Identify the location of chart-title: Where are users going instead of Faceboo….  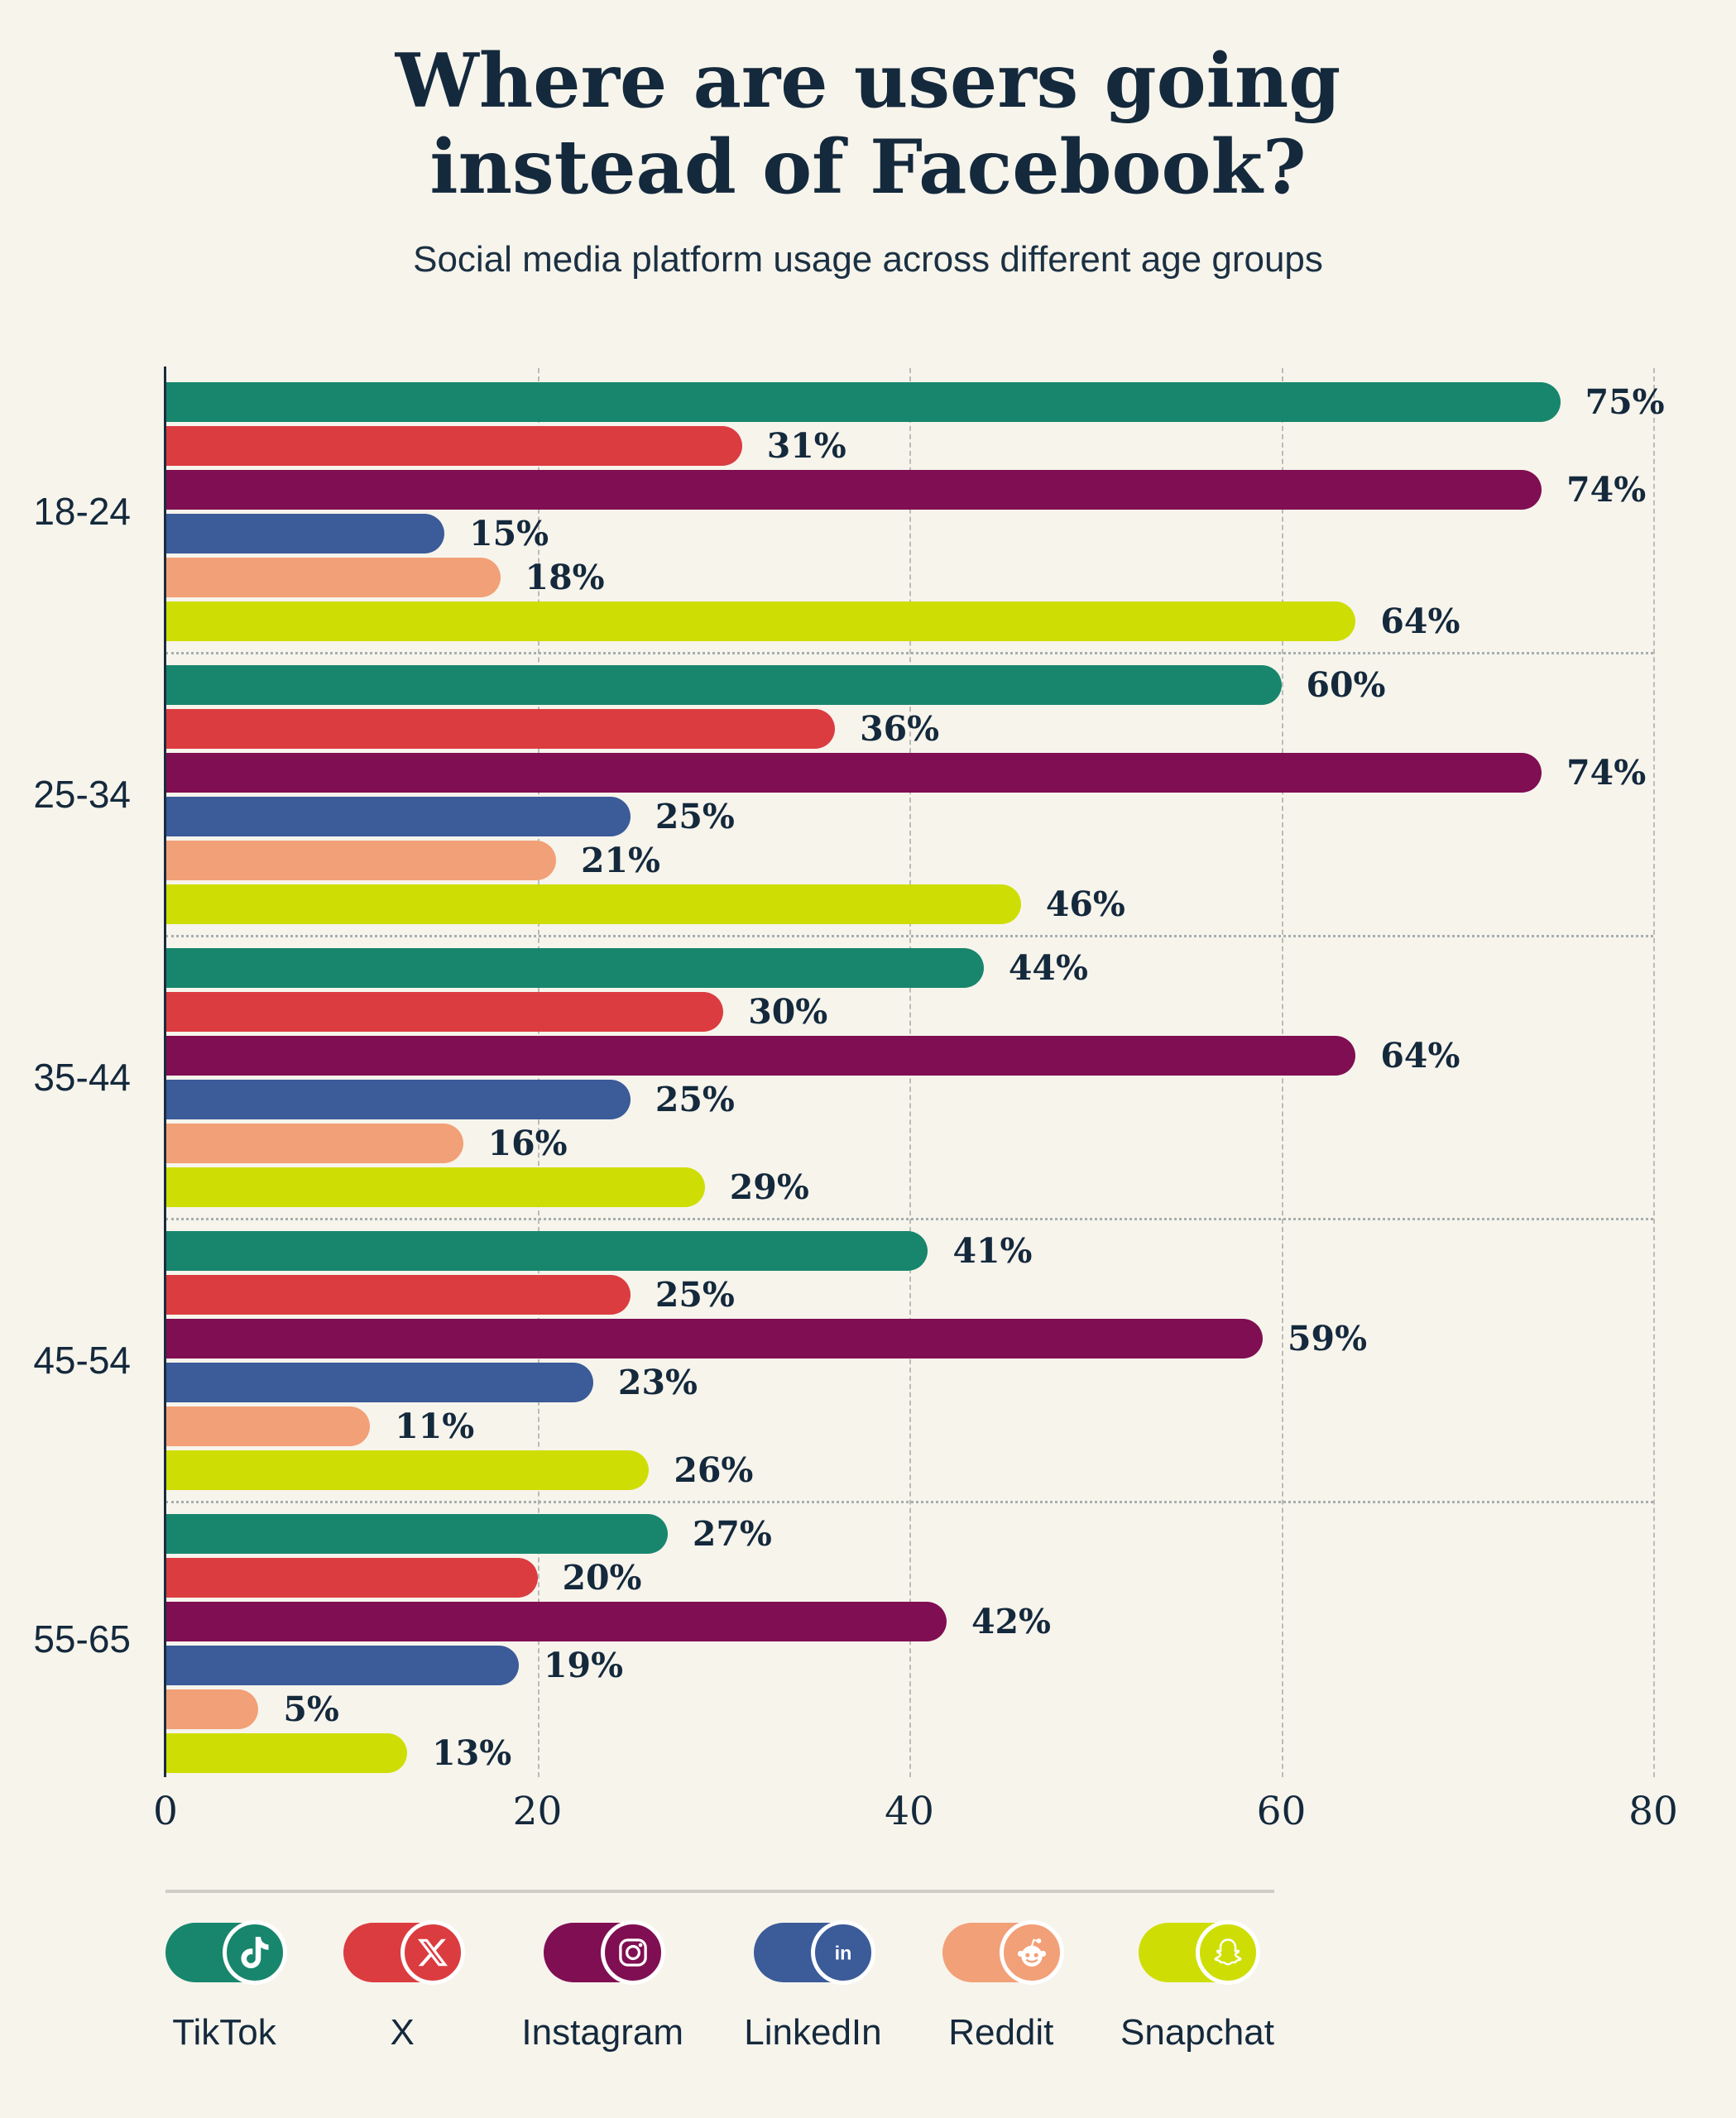
(868, 124).